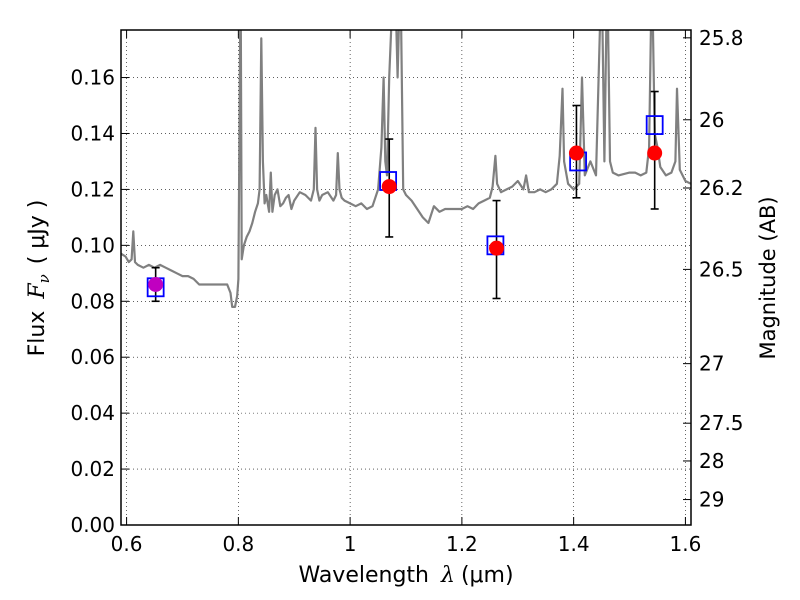  Describe the element at coordinates (238, 544) in the screenshot. I see `x-tick-label: 0.8` at that location.